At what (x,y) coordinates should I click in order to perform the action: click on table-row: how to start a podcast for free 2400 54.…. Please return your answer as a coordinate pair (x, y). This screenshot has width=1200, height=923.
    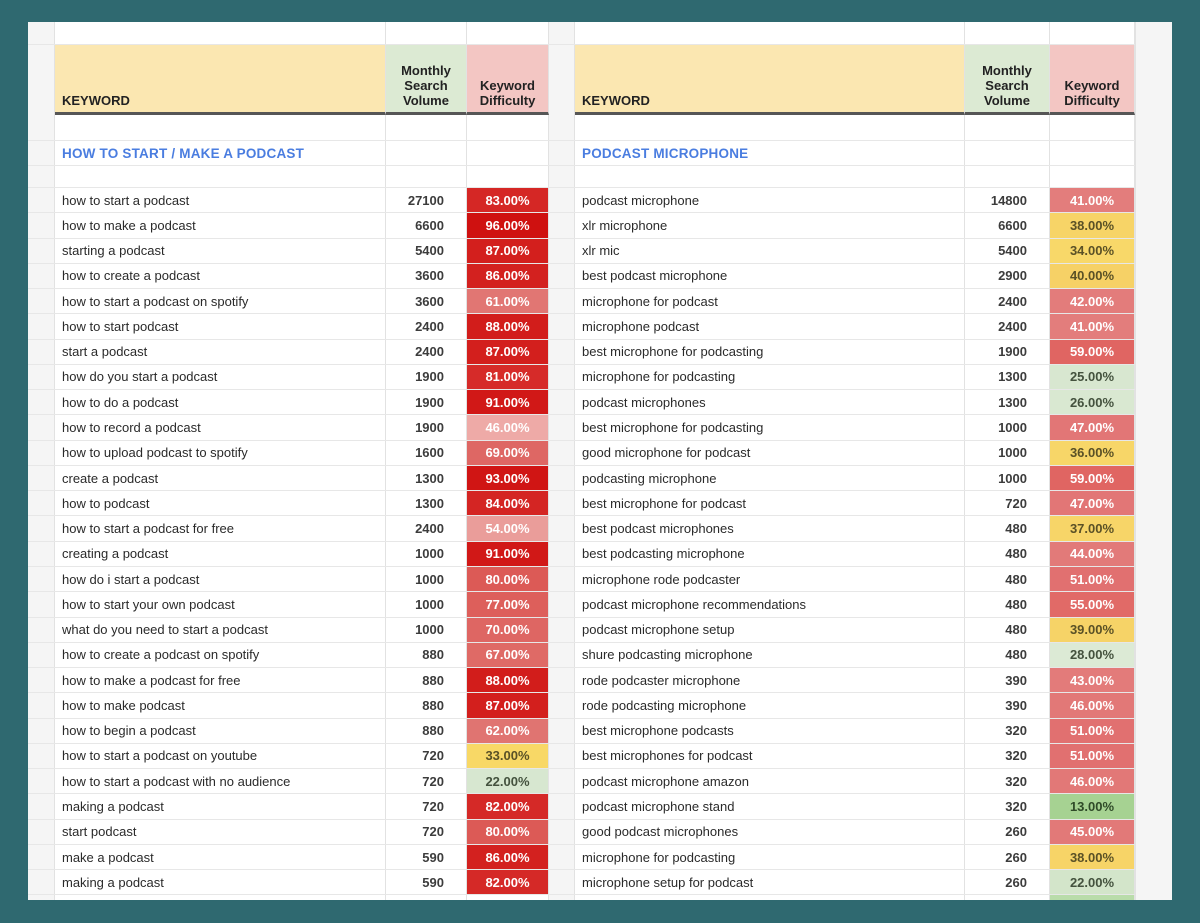
    Looking at the image, I should click on (288, 529).